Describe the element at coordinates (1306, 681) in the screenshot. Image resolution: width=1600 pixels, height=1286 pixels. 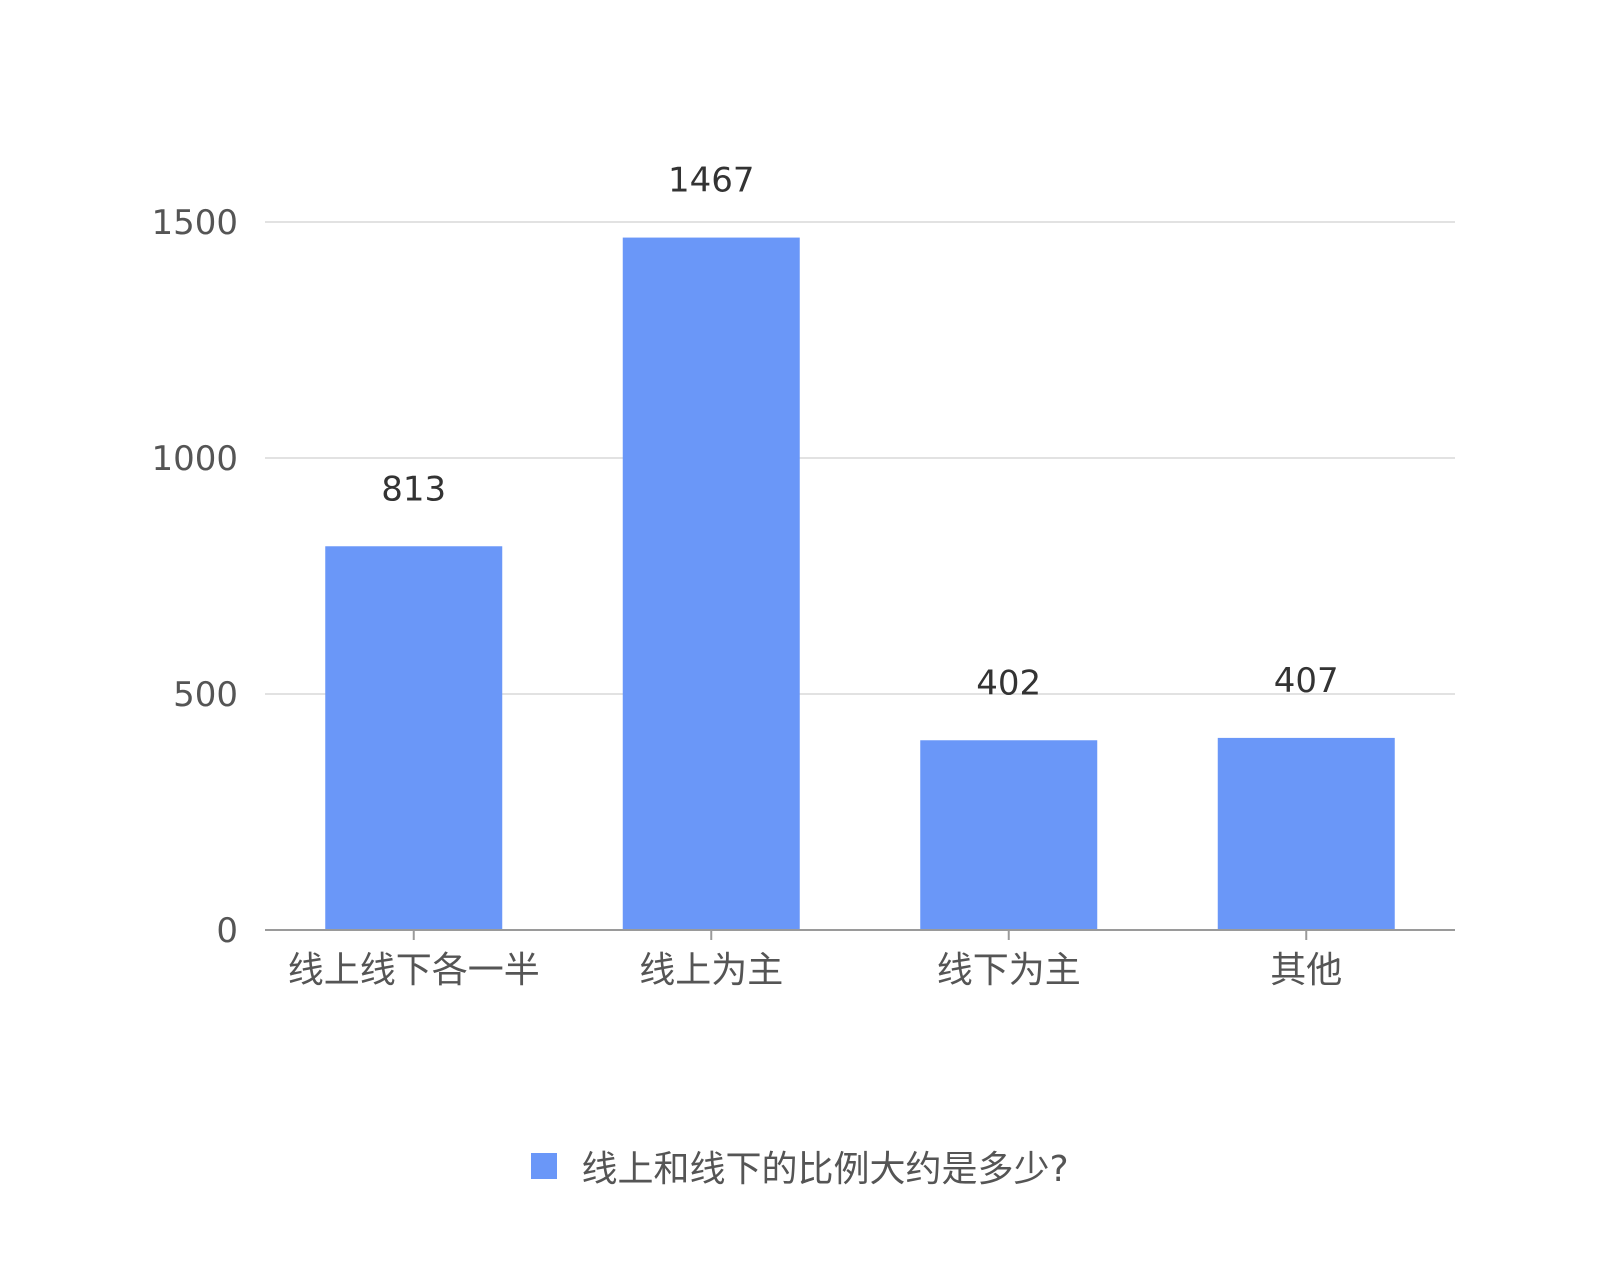
I see `data-label: 407` at that location.